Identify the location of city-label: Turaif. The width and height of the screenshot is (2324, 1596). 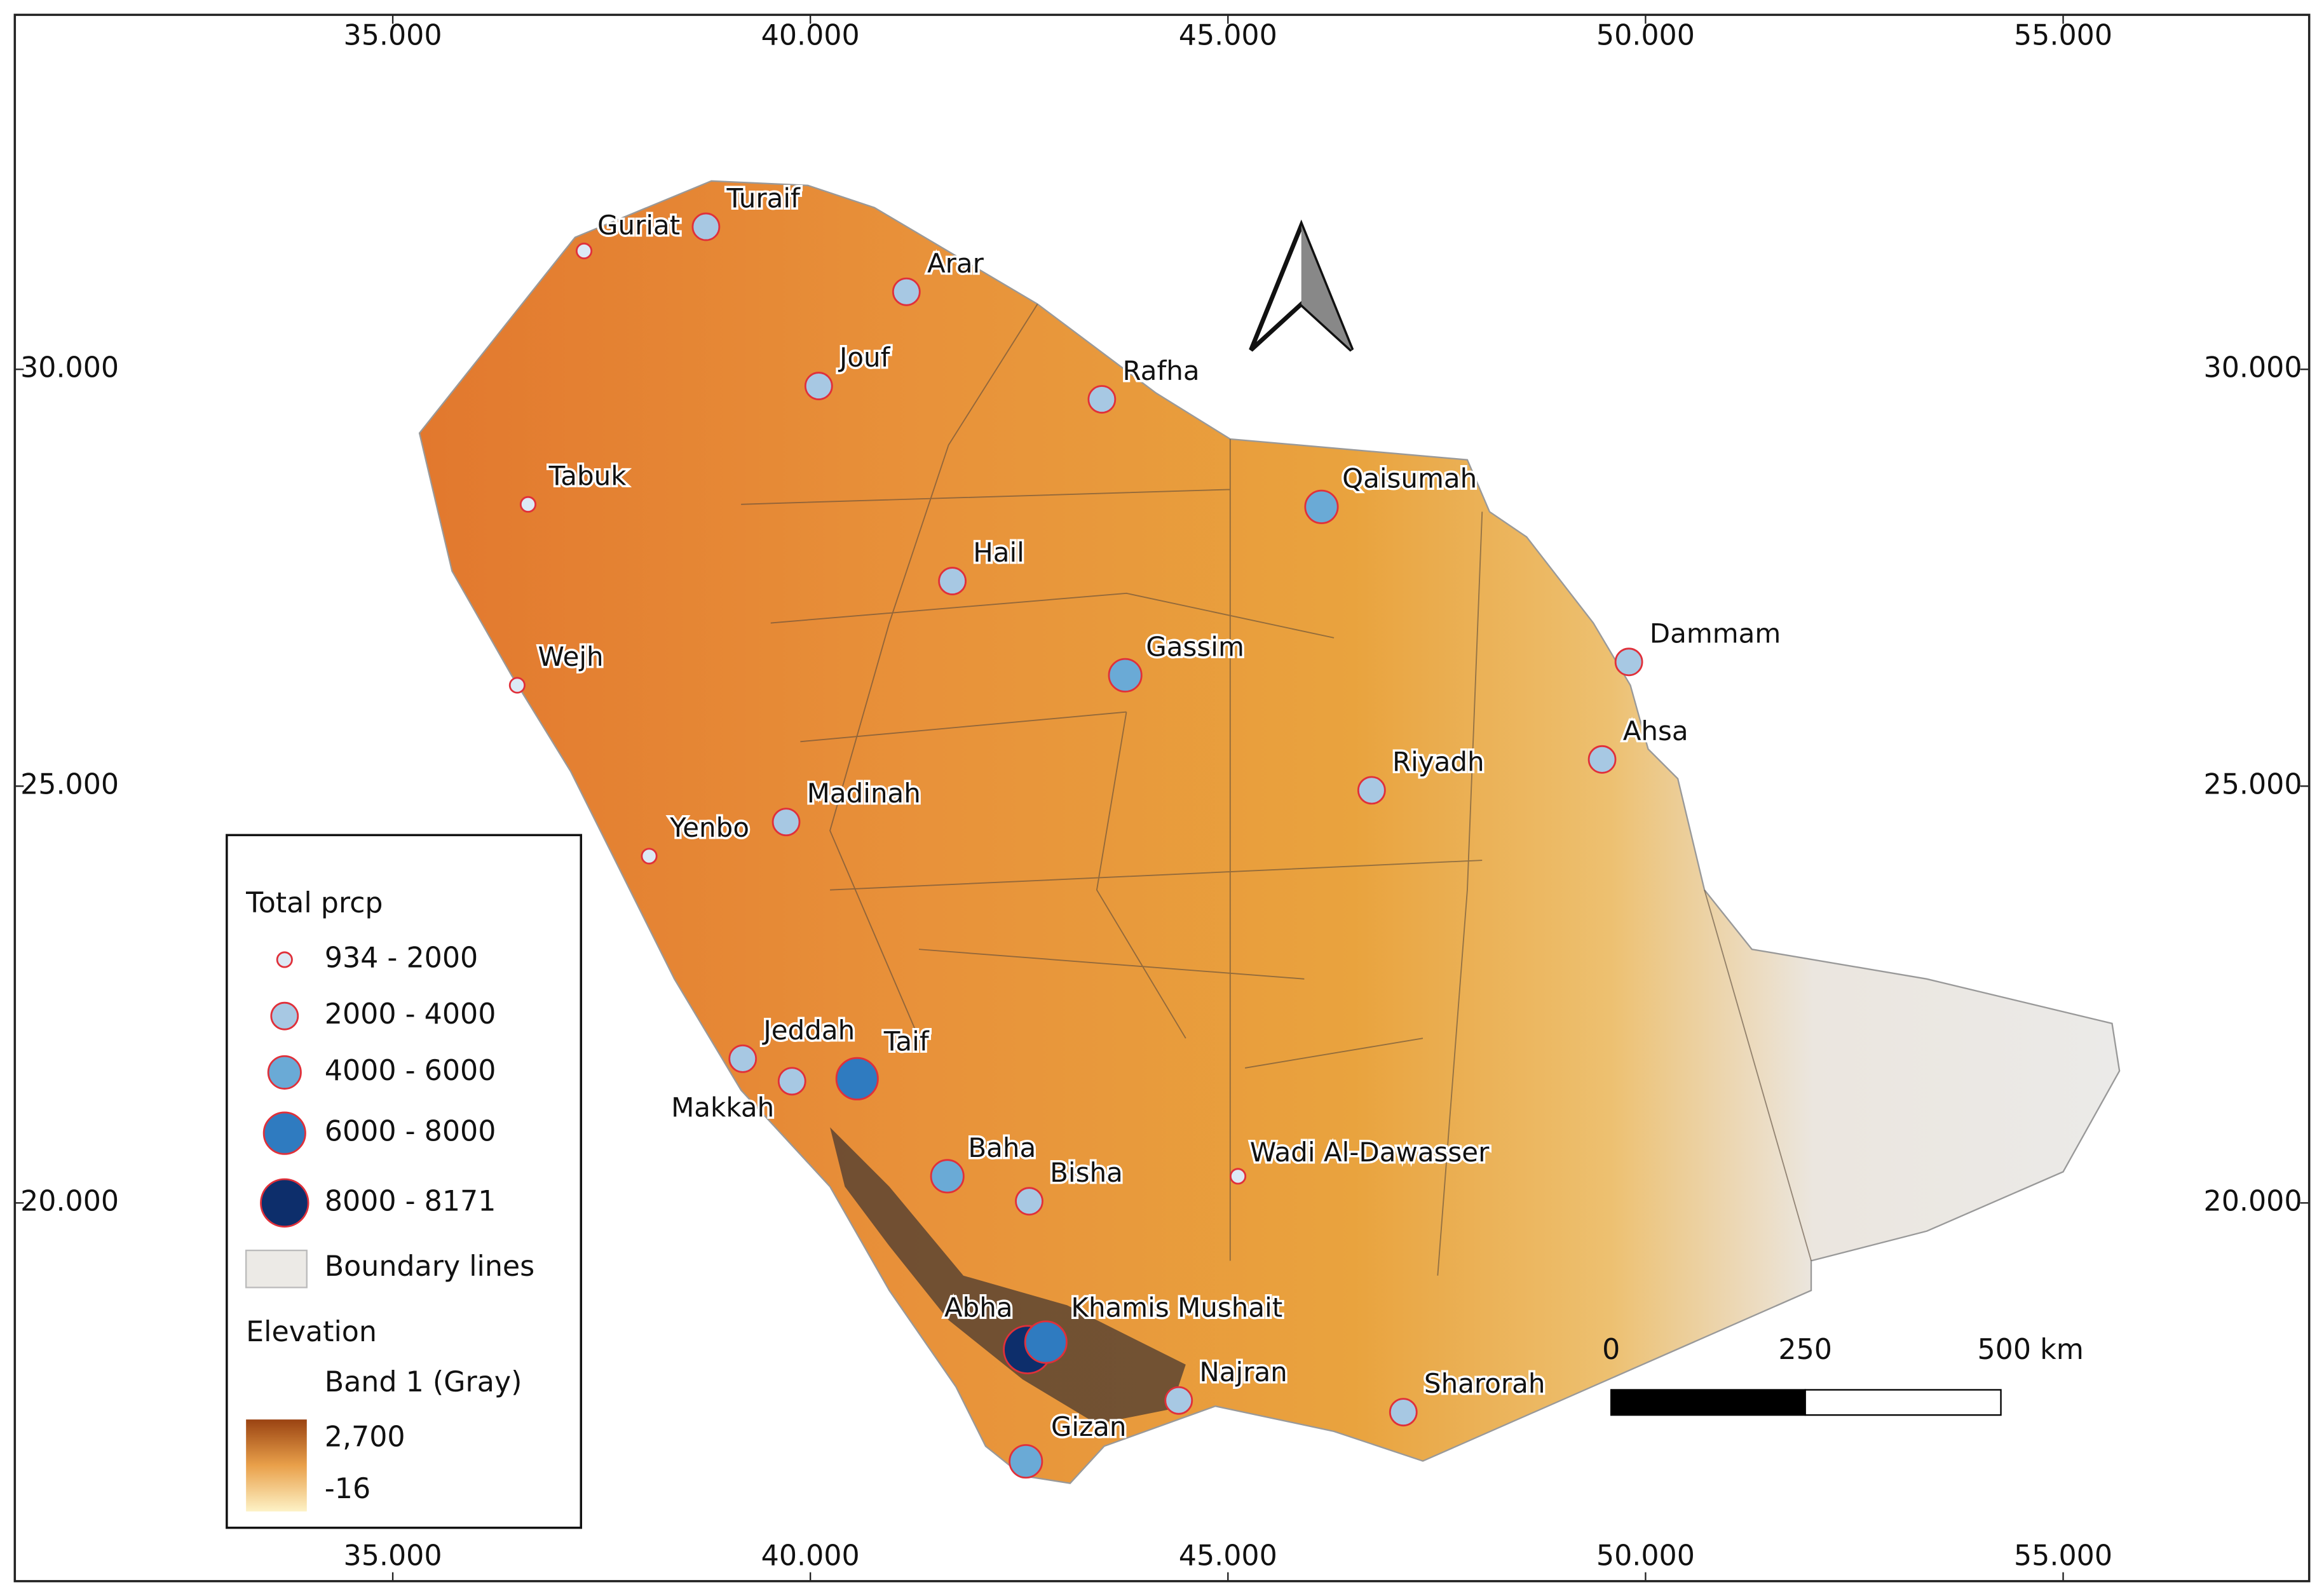
(763, 197).